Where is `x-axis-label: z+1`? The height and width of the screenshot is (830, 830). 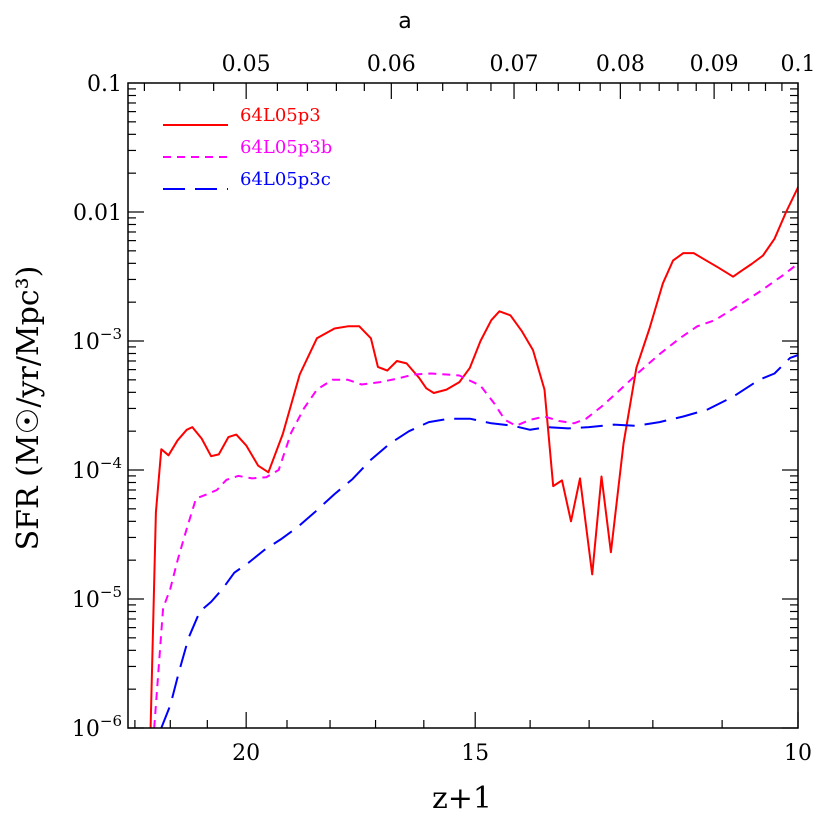
x-axis-label: z+1 is located at coordinates (462, 798).